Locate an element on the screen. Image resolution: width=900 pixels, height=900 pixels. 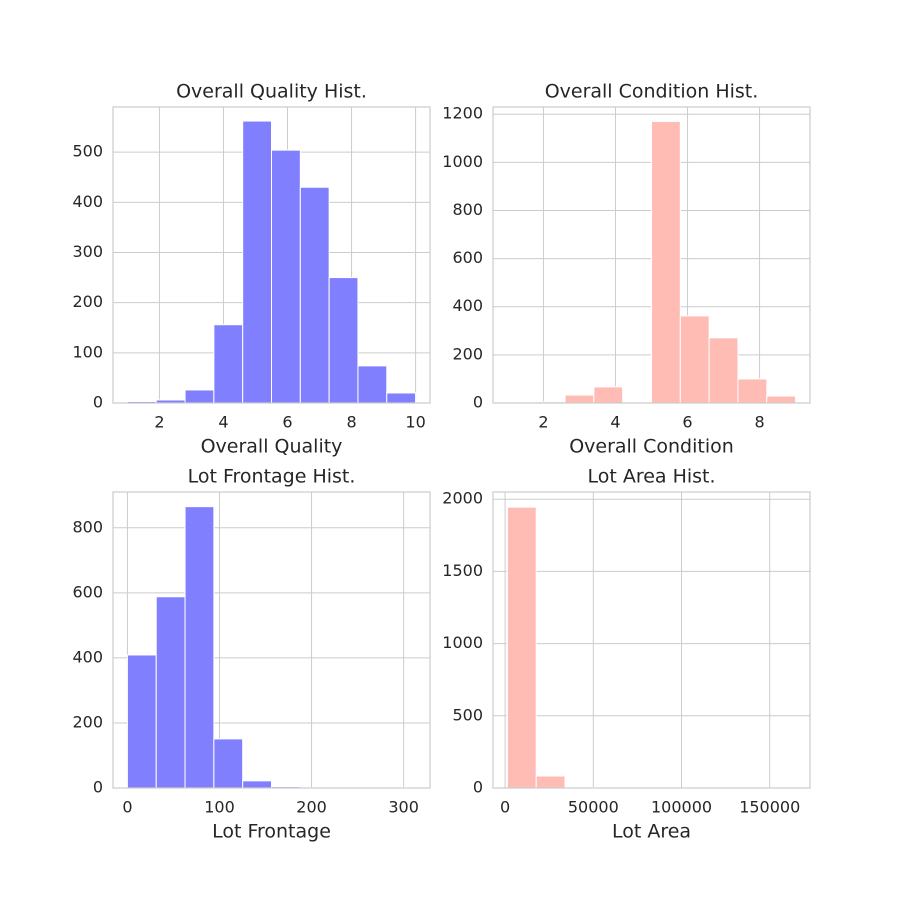
chart-title: Overall Quality Hist. is located at coordinates (271, 92).